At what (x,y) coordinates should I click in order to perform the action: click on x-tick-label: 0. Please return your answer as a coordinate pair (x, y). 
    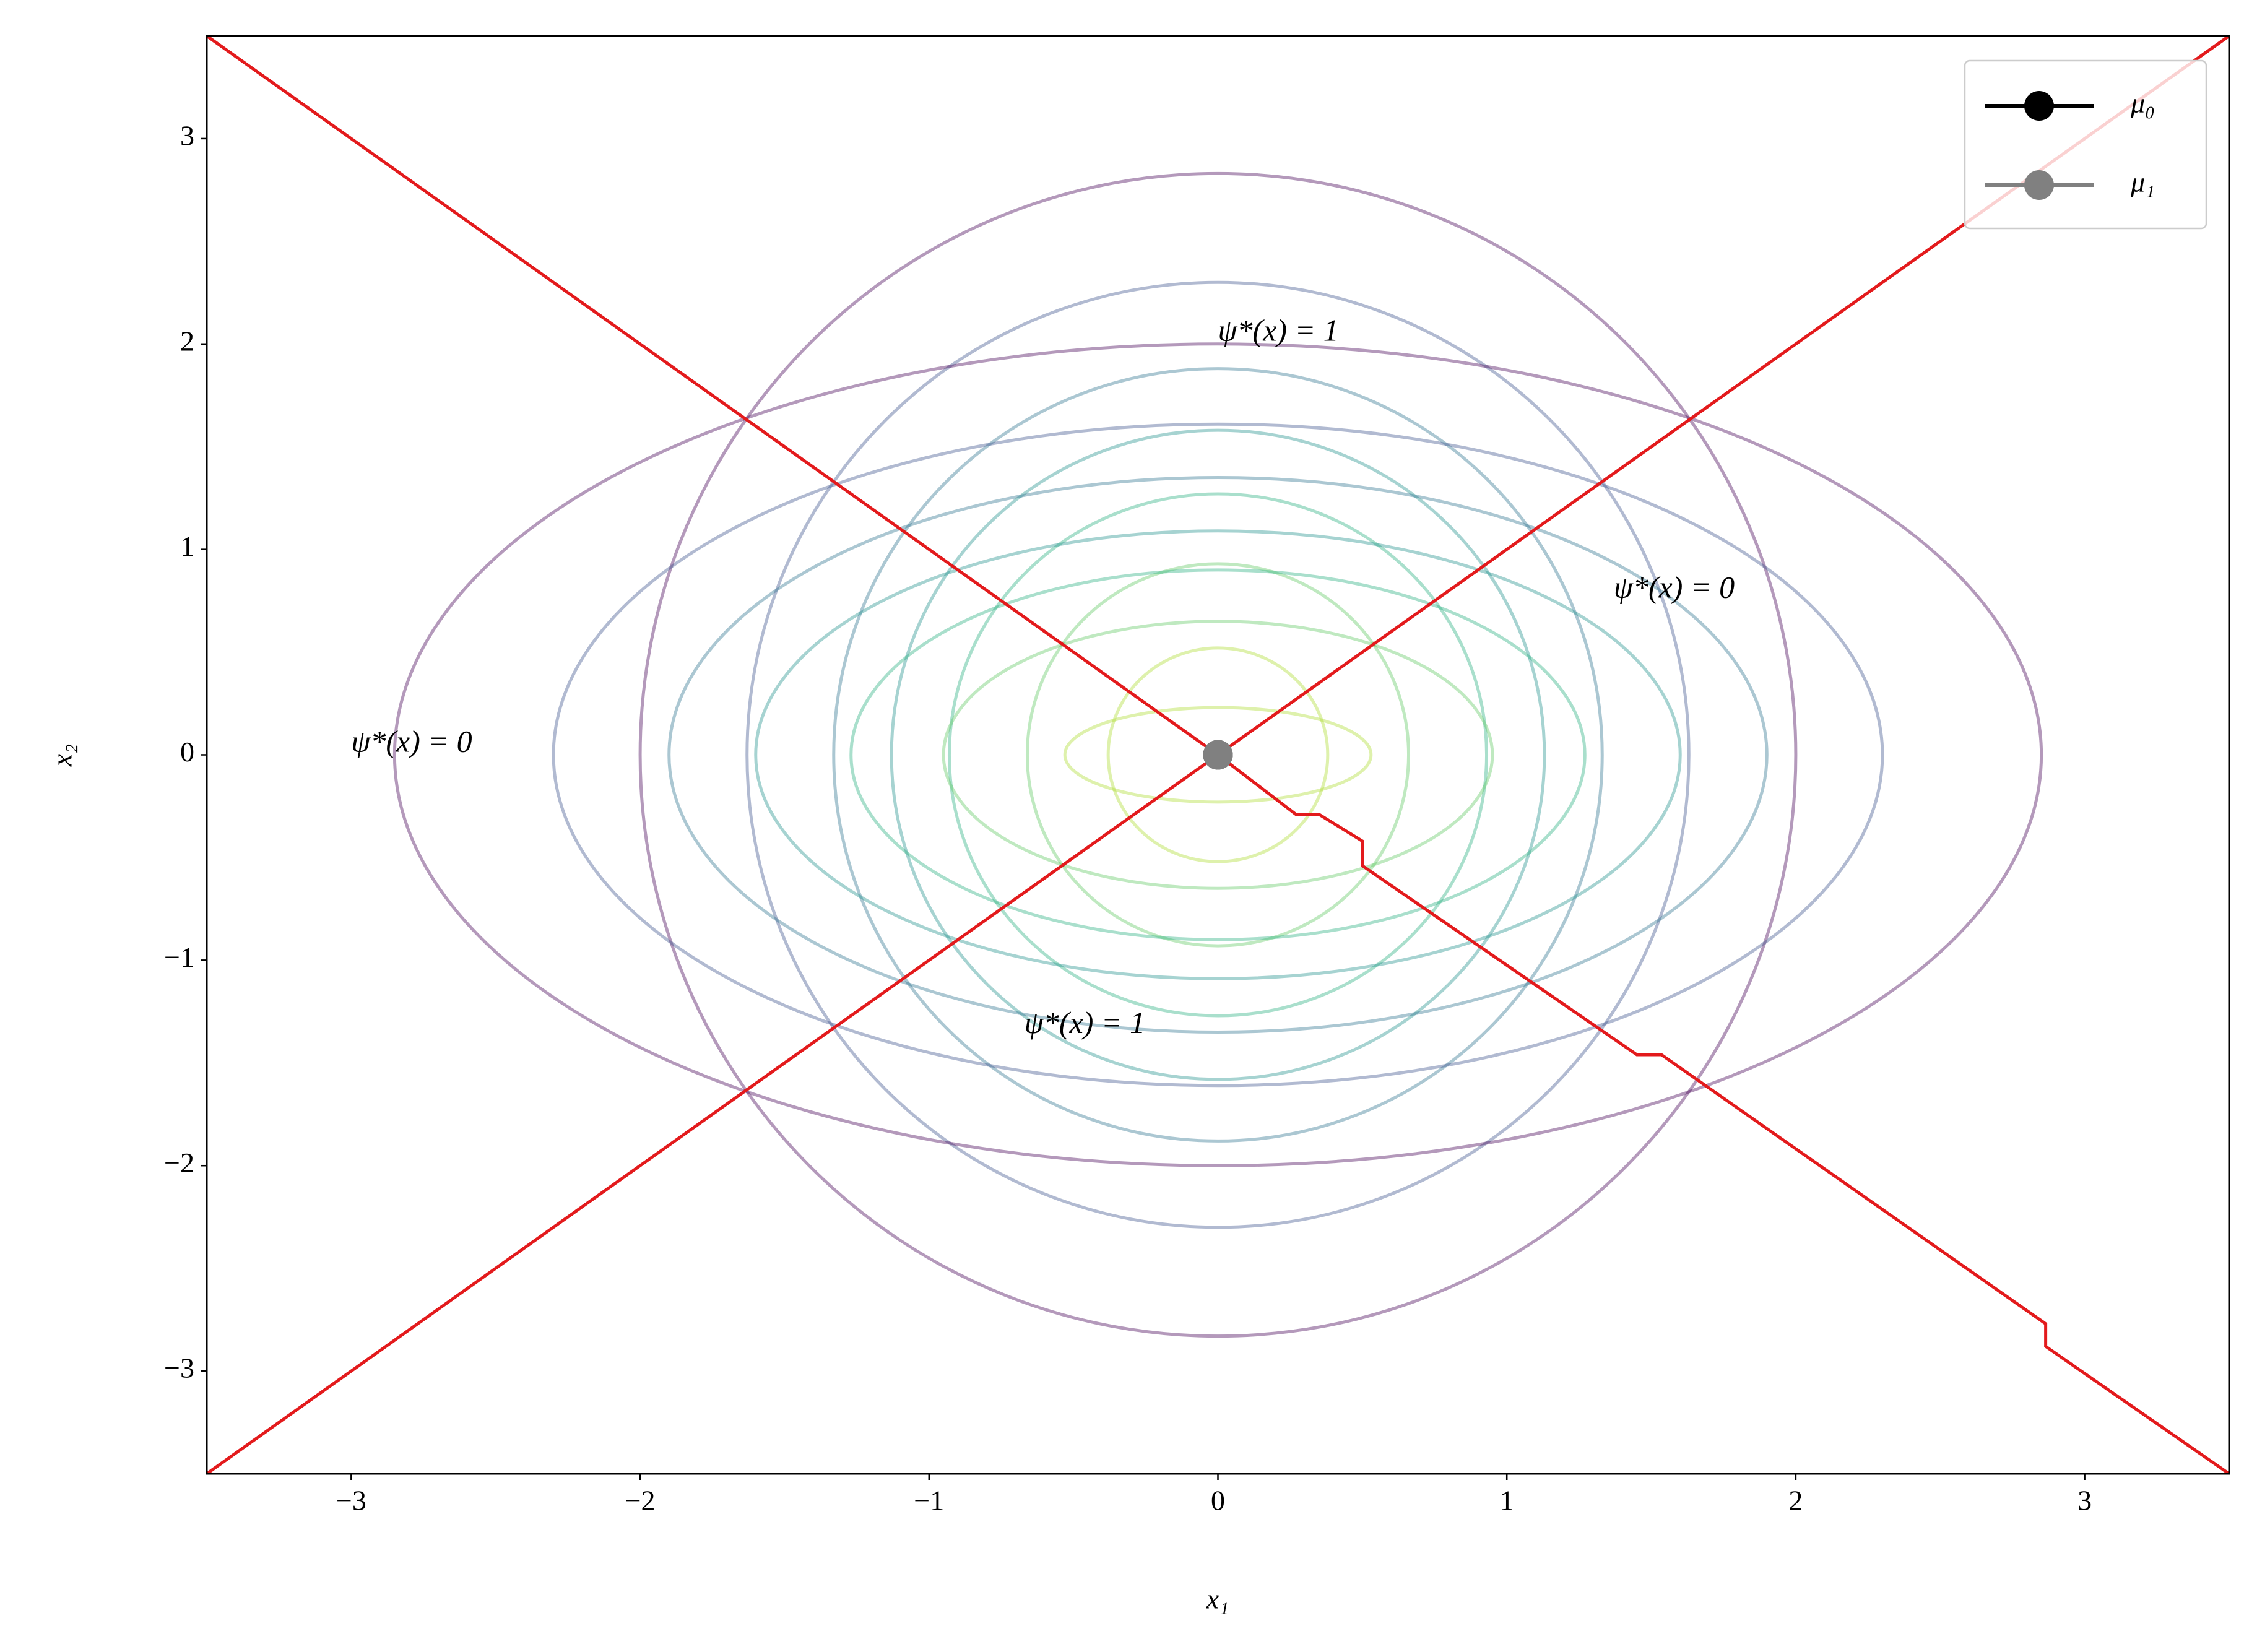
    Looking at the image, I should click on (1218, 1501).